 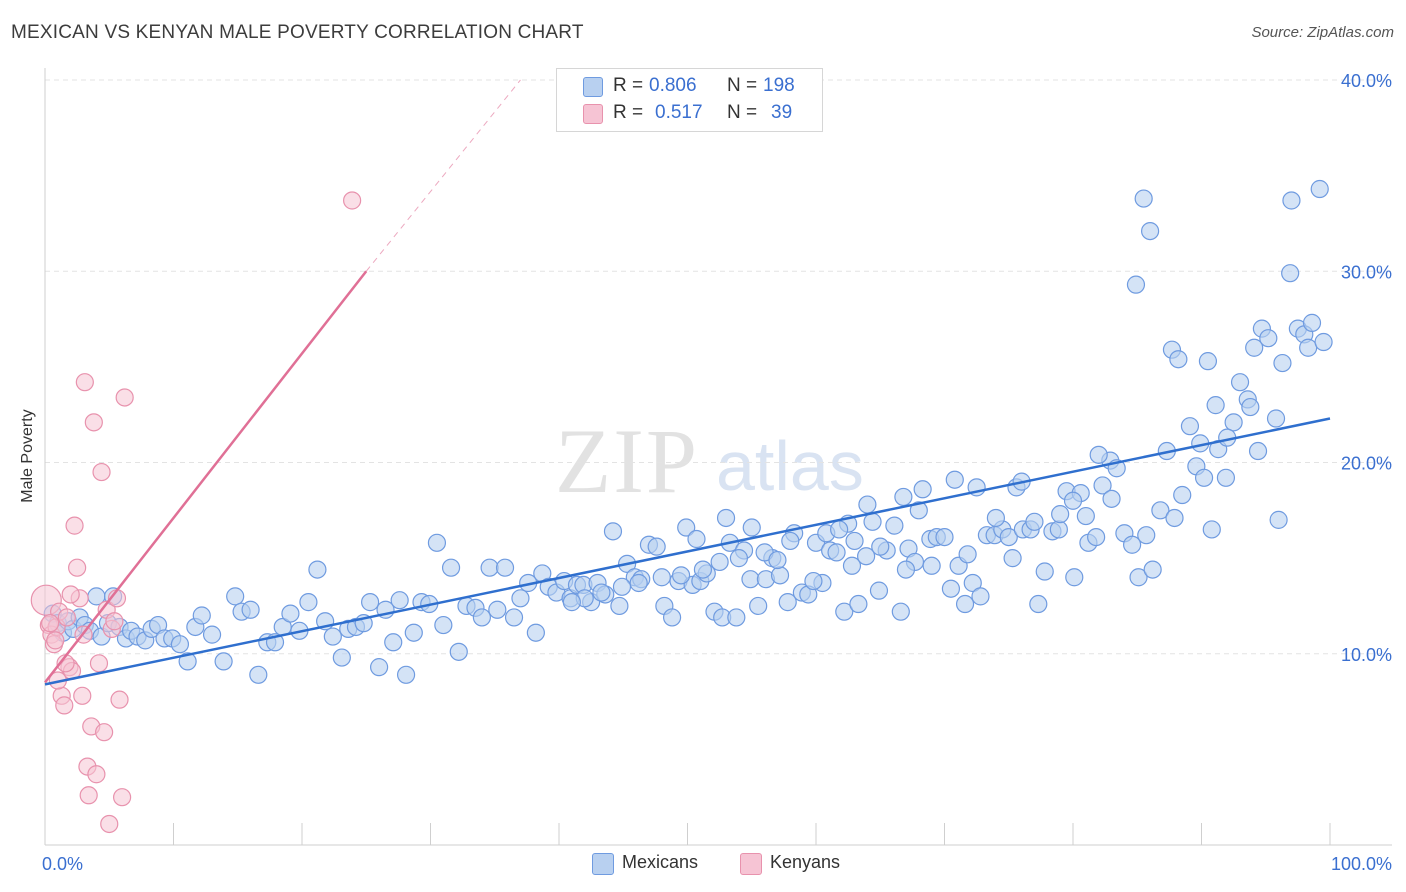 I want to click on x-tick-label: 100.0%, so click(x=1361, y=864).